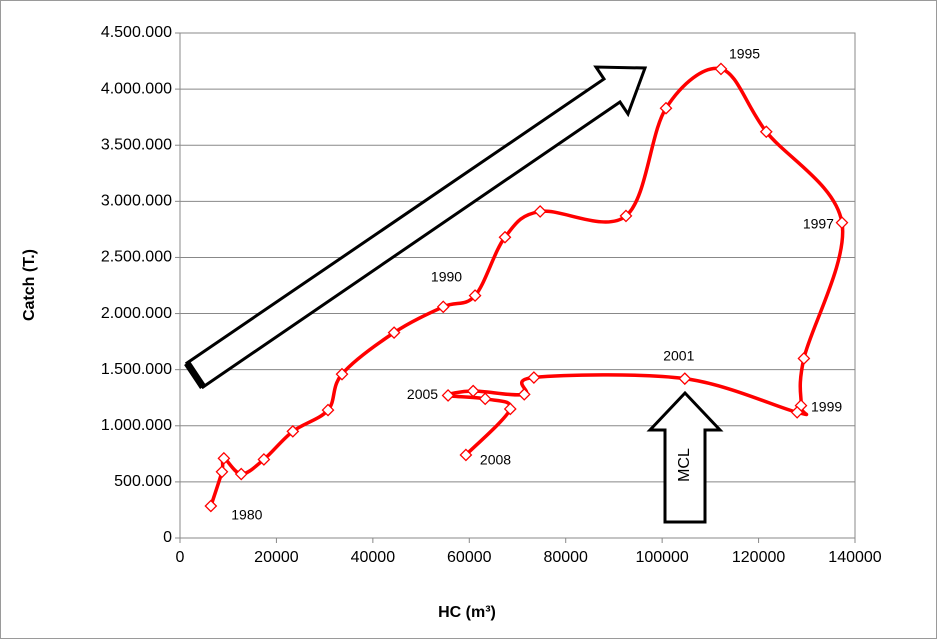 Image resolution: width=938 pixels, height=640 pixels. What do you see at coordinates (661, 557) in the screenshot?
I see `x-tick-label: 100000` at bounding box center [661, 557].